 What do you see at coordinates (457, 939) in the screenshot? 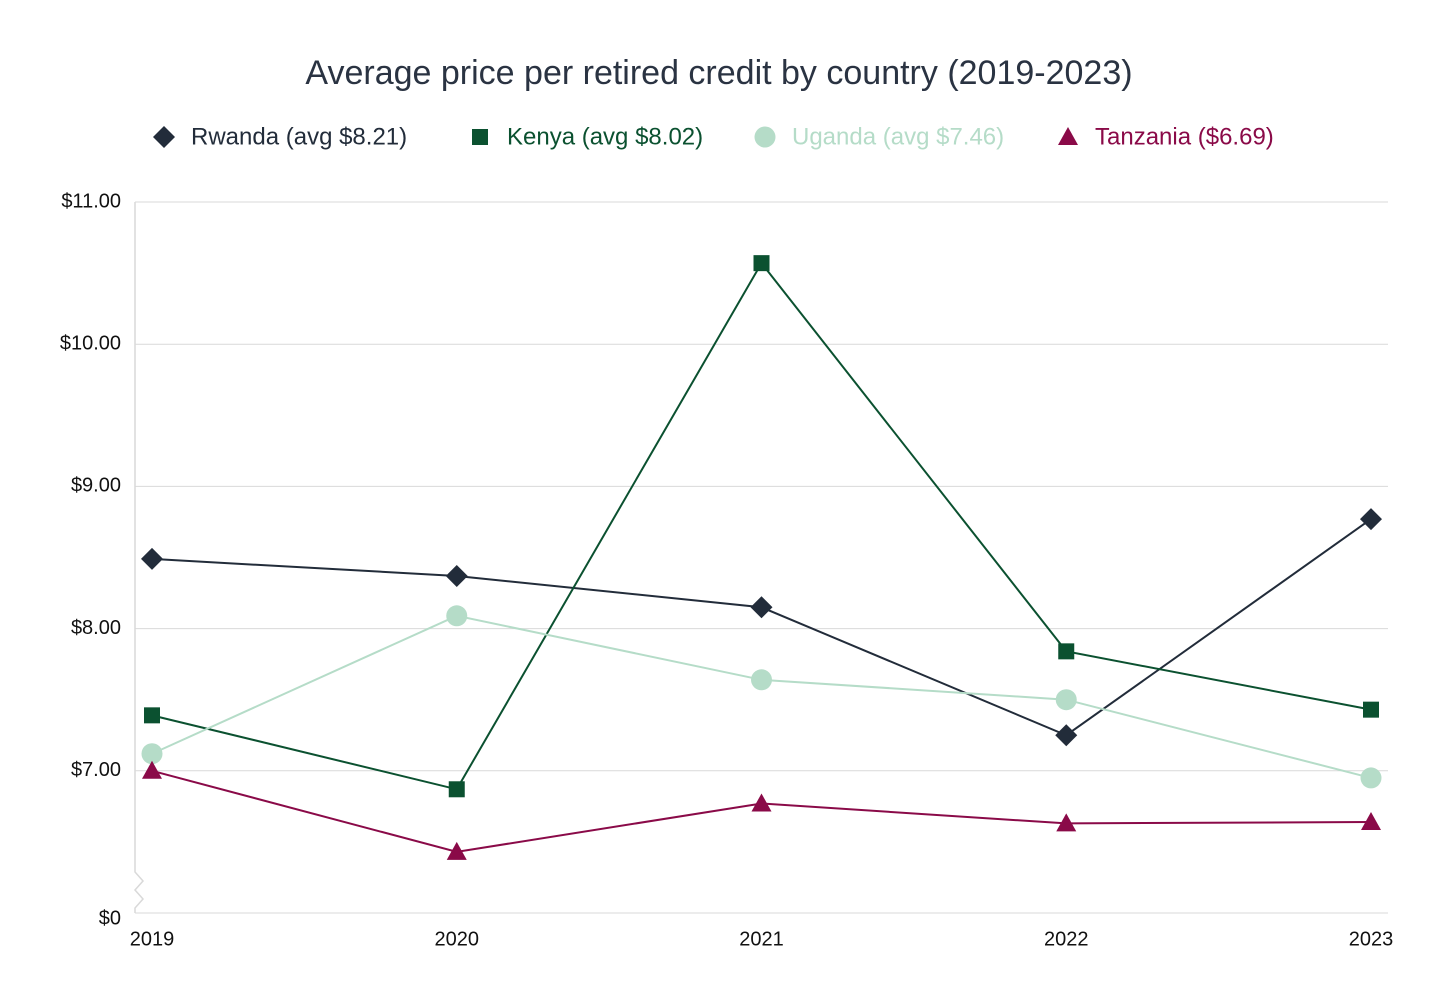
I see `x-tick-label: 2020` at bounding box center [457, 939].